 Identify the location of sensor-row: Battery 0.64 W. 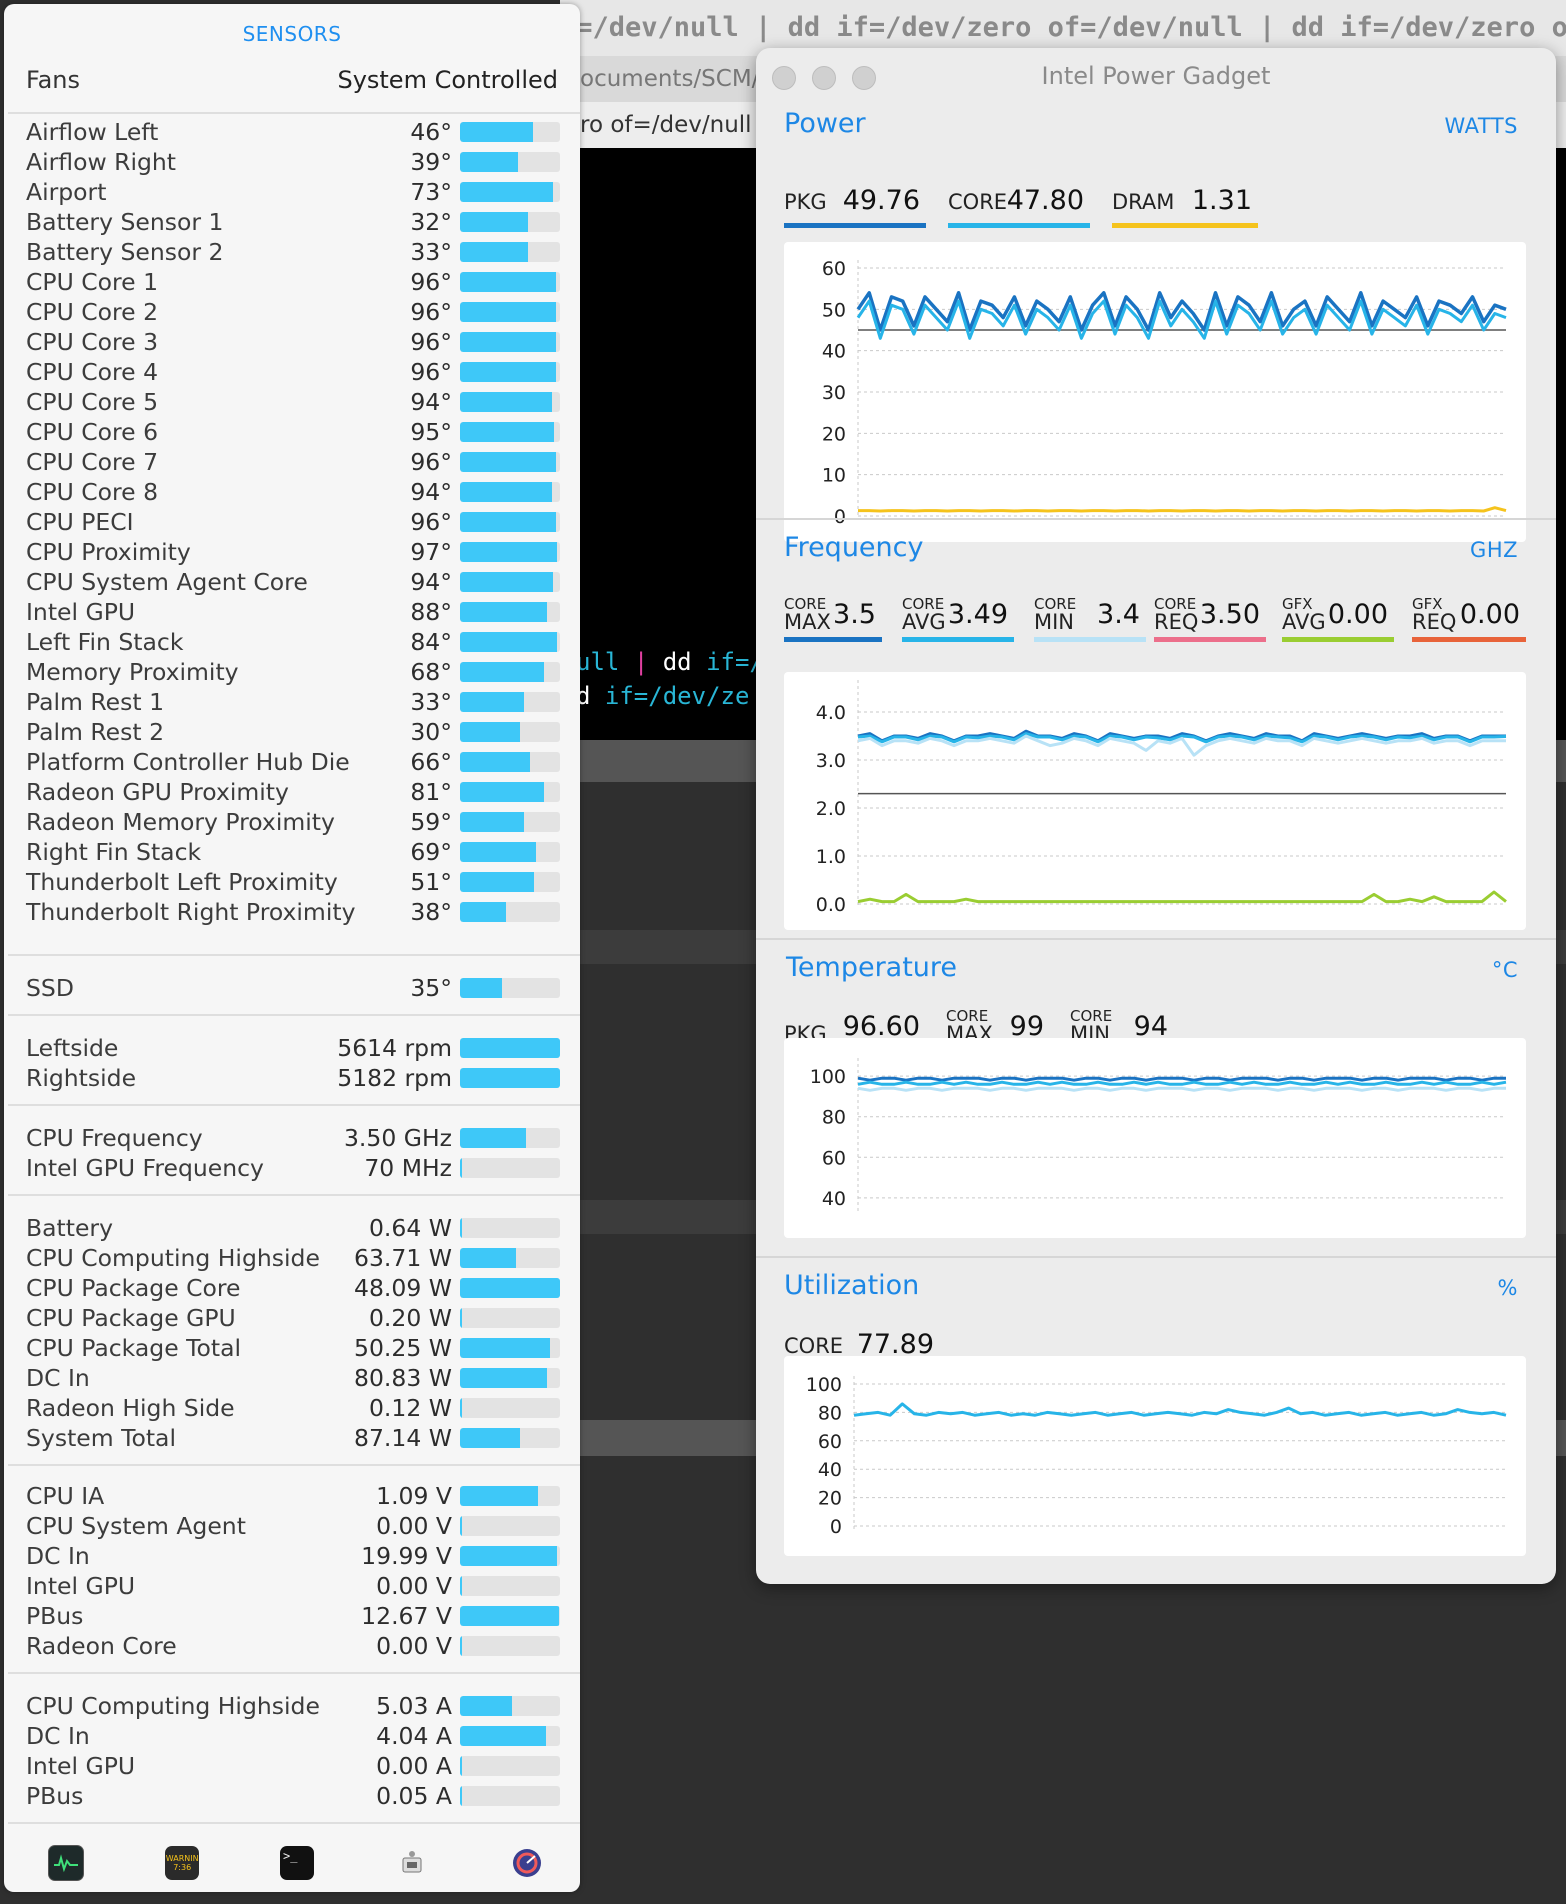
(294, 1229).